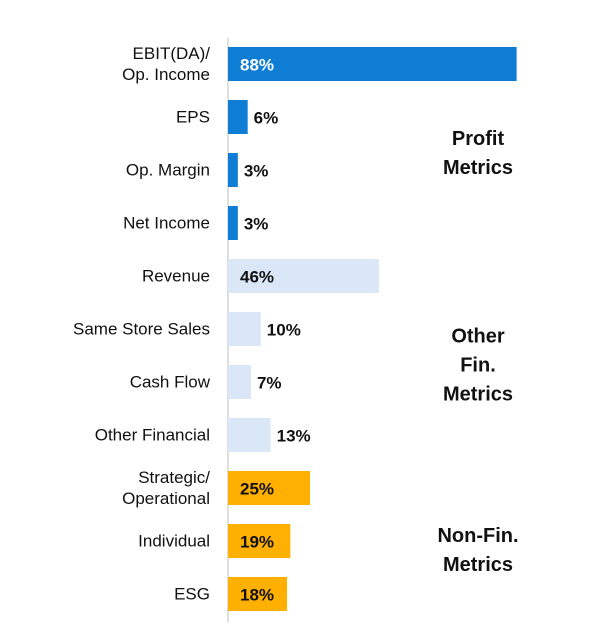 This screenshot has width=597, height=635. Describe the element at coordinates (141, 329) in the screenshot. I see `category-label: Same Store Sales` at that location.